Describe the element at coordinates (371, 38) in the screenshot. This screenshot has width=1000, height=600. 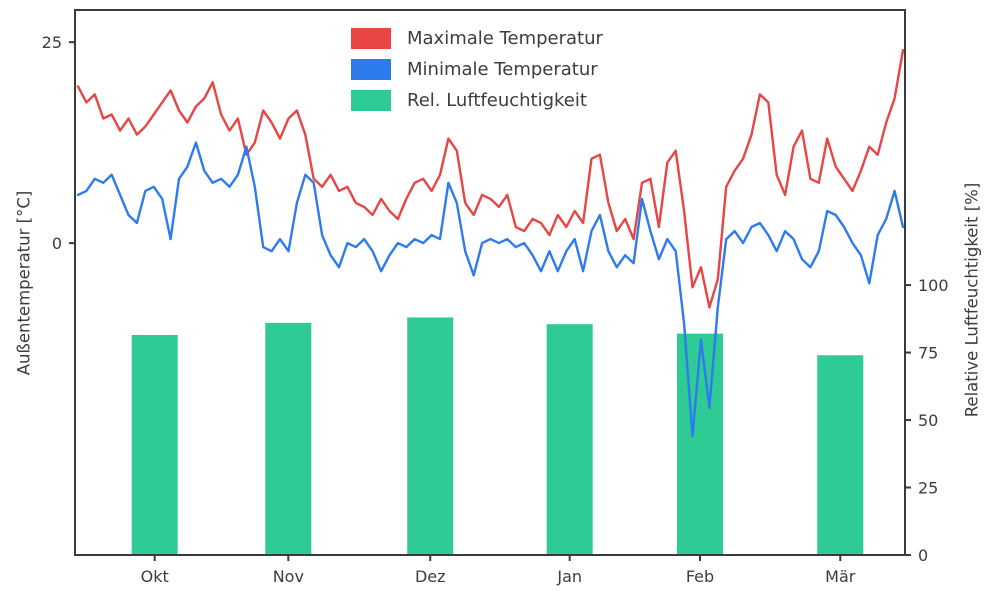
I see `legend-swatch-max-temp` at that location.